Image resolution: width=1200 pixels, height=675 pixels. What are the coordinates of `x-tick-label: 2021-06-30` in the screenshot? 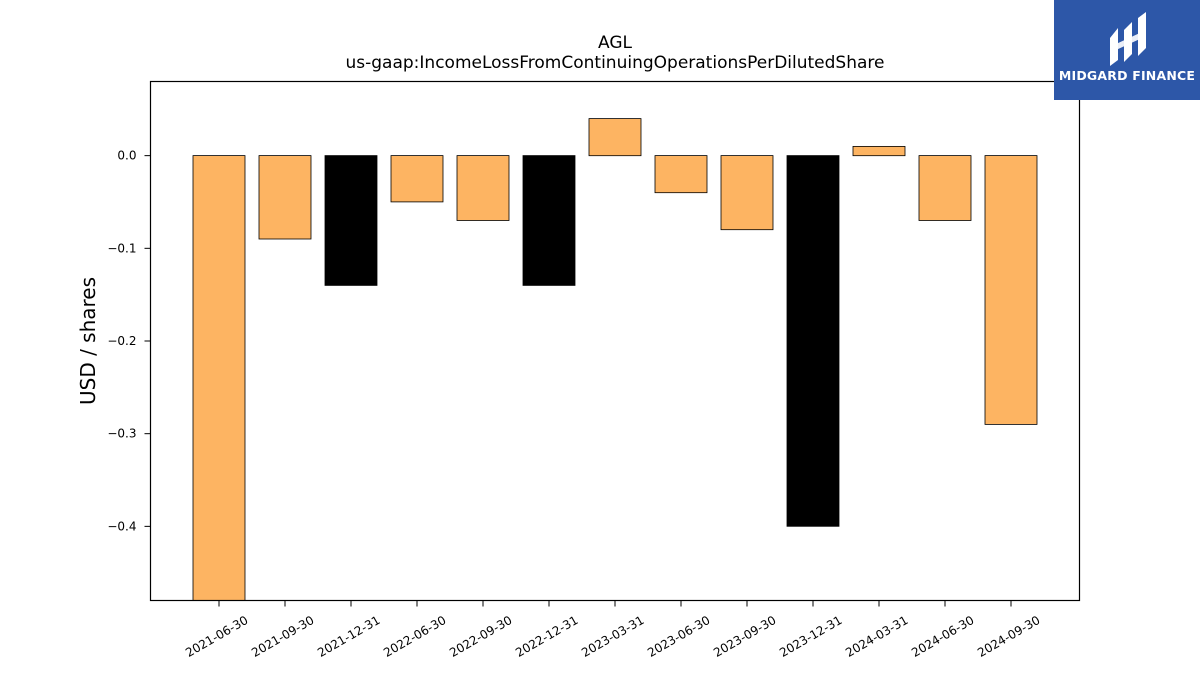 It's located at (216, 636).